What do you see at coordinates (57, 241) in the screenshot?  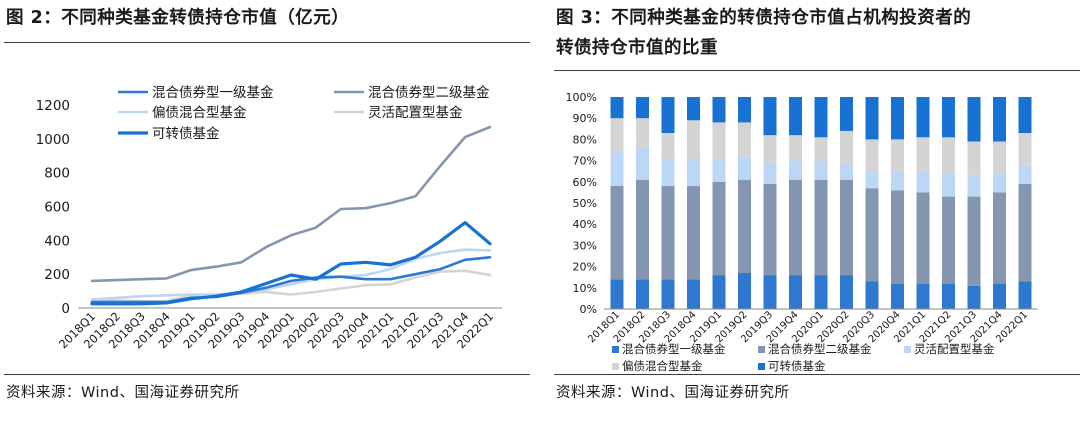 I see `y-tick-label-2: 400` at bounding box center [57, 241].